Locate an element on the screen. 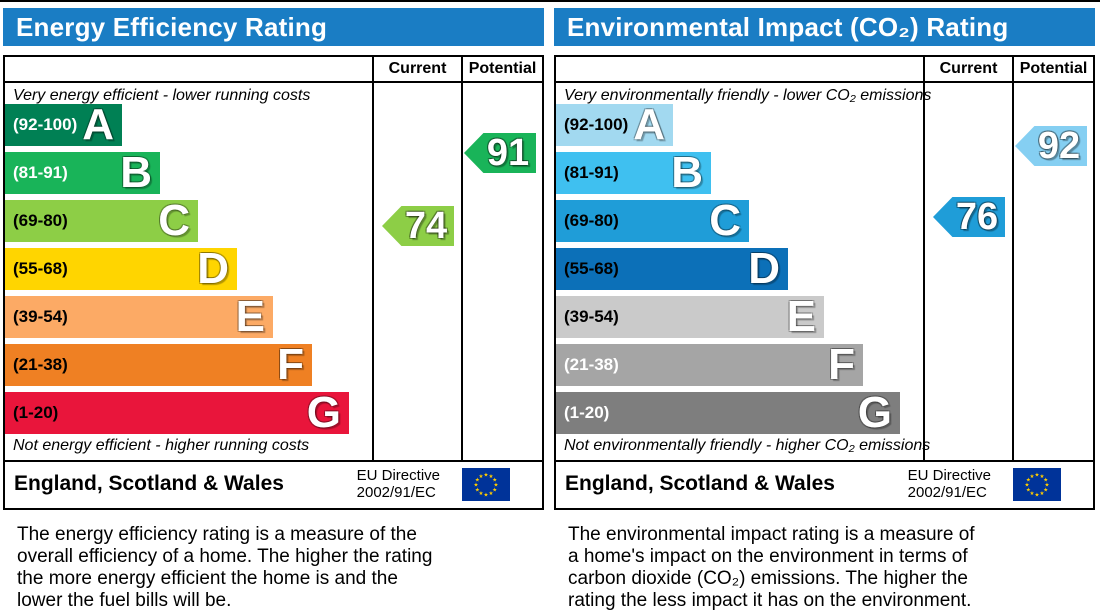  page-top-border is located at coordinates (550, 1).